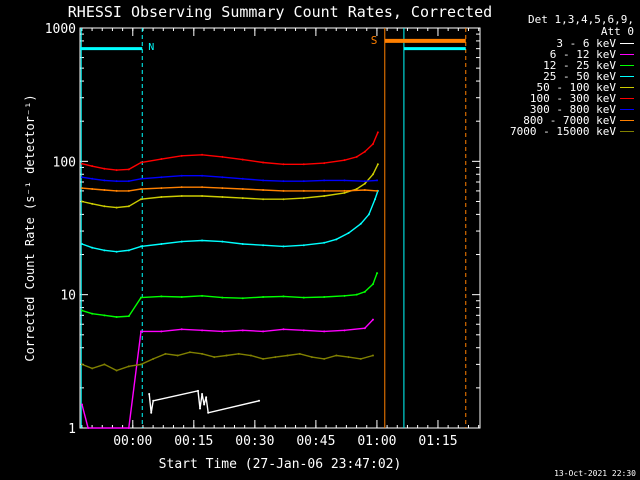 The height and width of the screenshot is (480, 640). I want to click on legend-entry: 3 - 6 keV, so click(561, 43).